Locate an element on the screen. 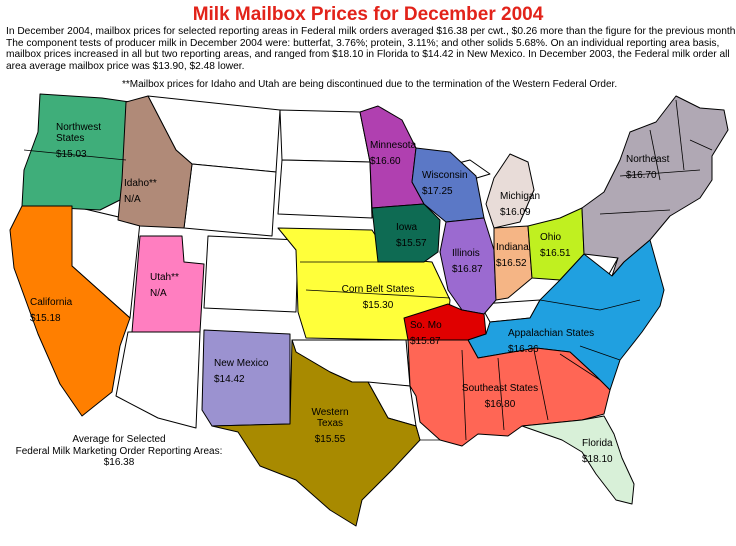  region-price-southeast: $16.80 is located at coordinates (500, 404).